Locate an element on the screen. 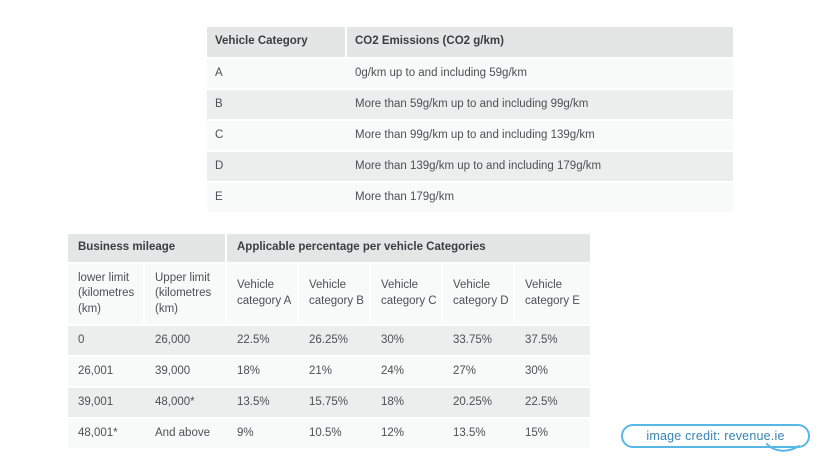  column-header-category-b: Vehicle category B is located at coordinates (334, 294).